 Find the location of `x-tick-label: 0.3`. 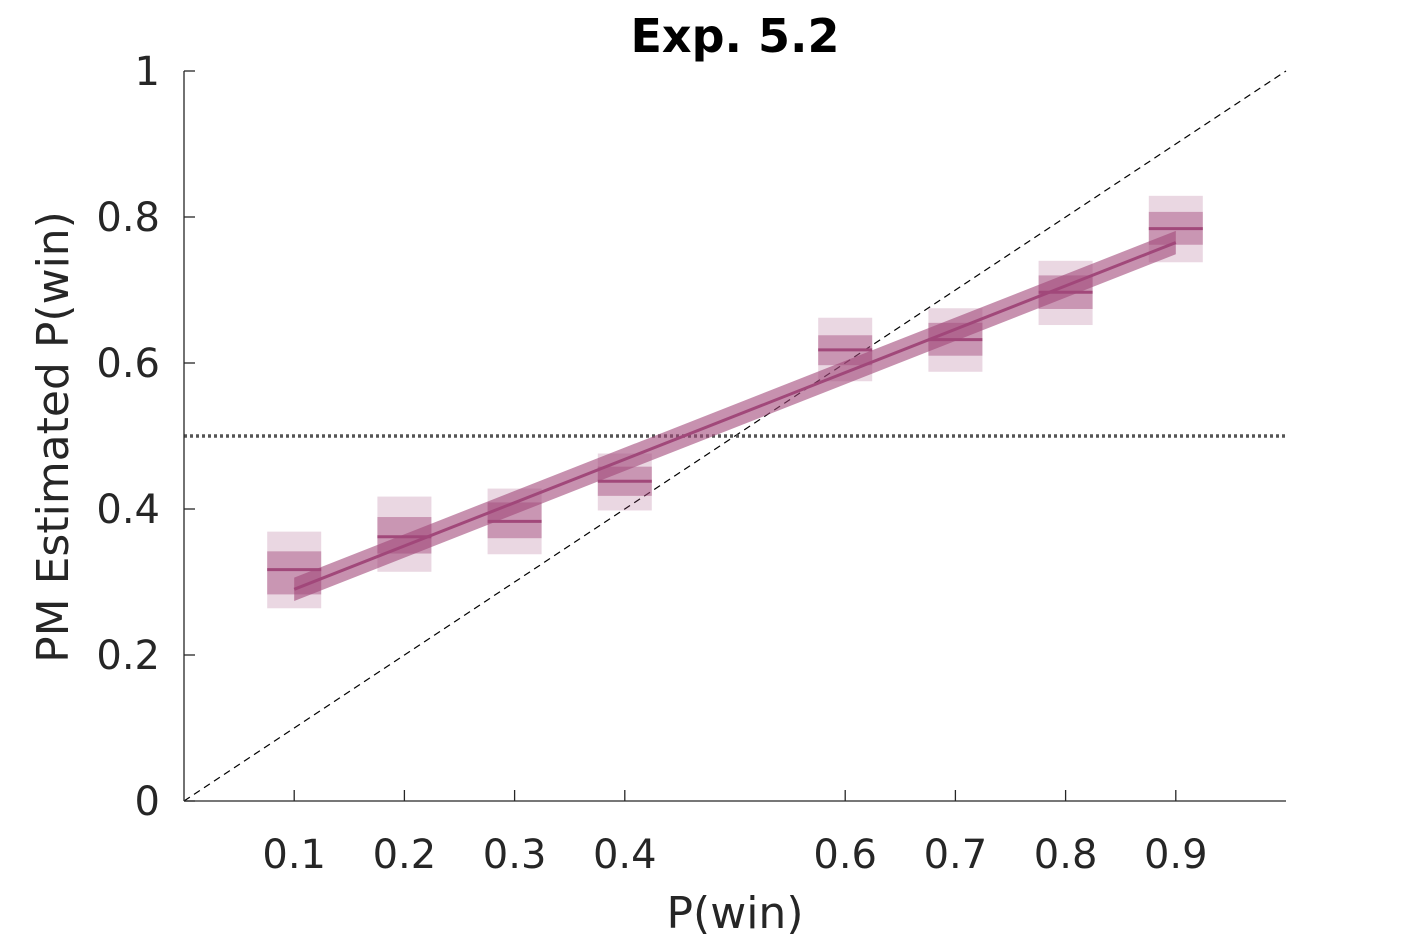

x-tick-label: 0.3 is located at coordinates (515, 855).